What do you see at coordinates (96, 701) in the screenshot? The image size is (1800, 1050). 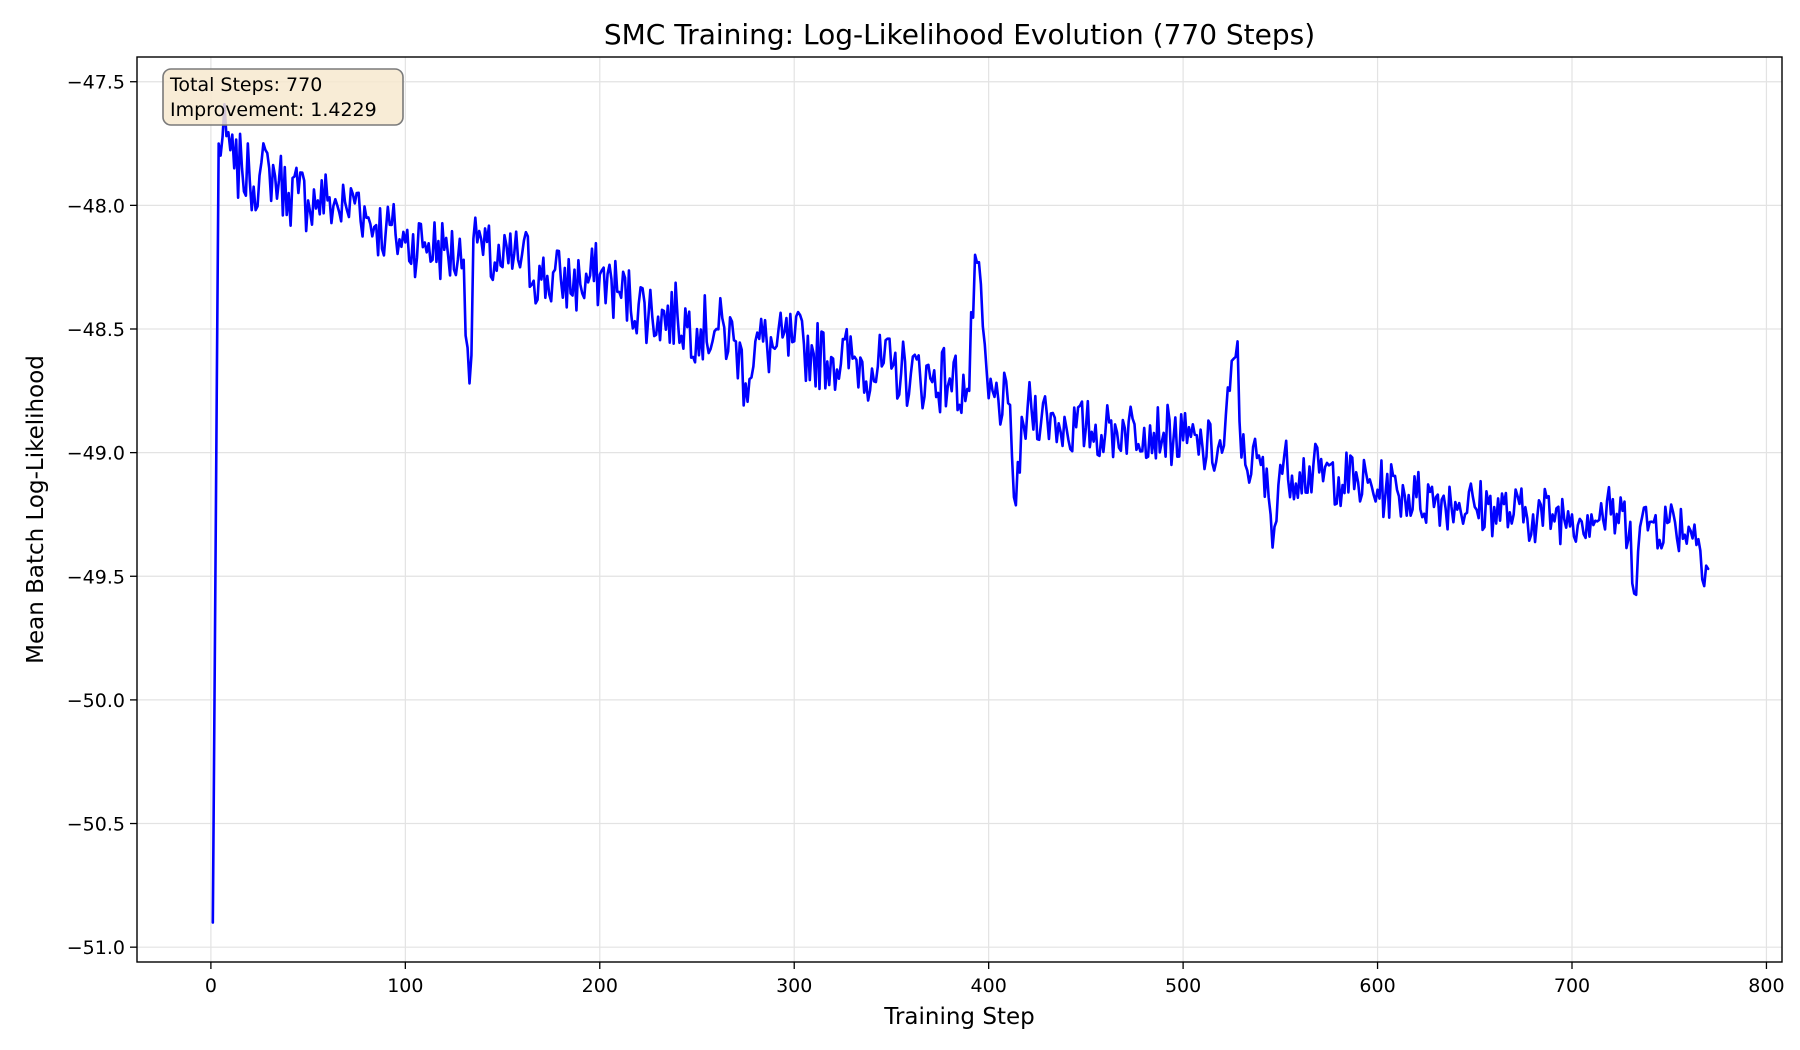 I see `y-tick-label: −50.0` at bounding box center [96, 701].